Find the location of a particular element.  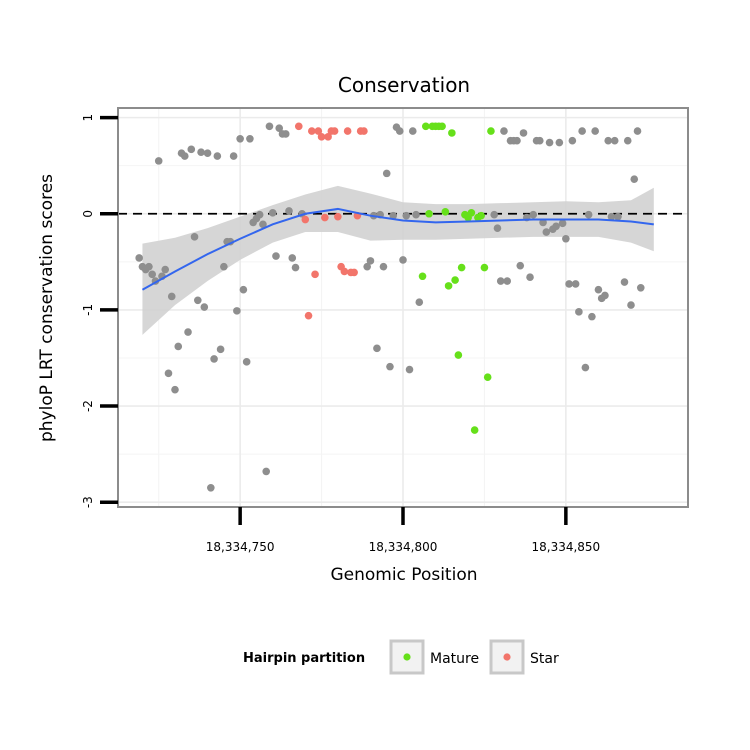

chart-title: Conservation is located at coordinates (404, 85).